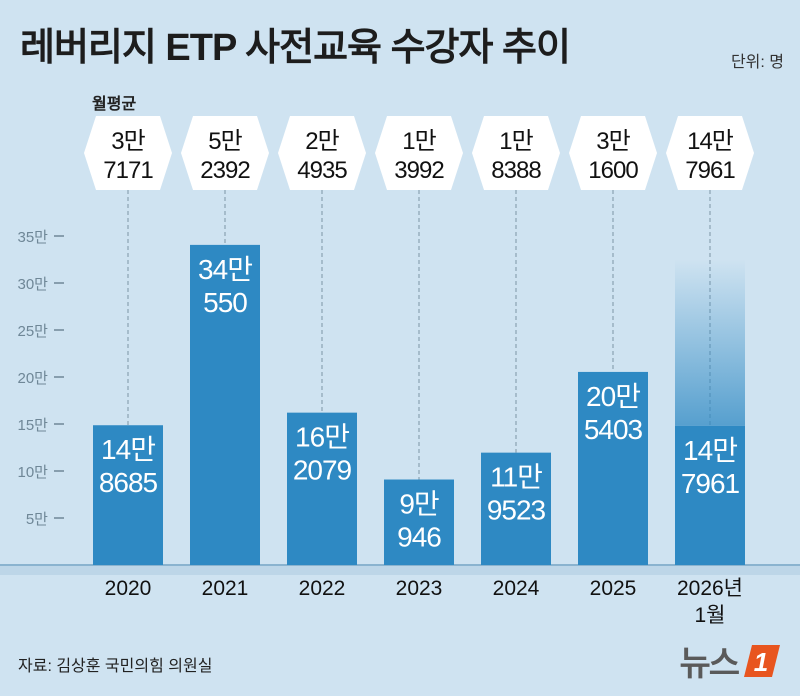 This screenshot has height=696, width=800. Describe the element at coordinates (757, 62) in the screenshot. I see `unit-label: 단위: 명` at that location.